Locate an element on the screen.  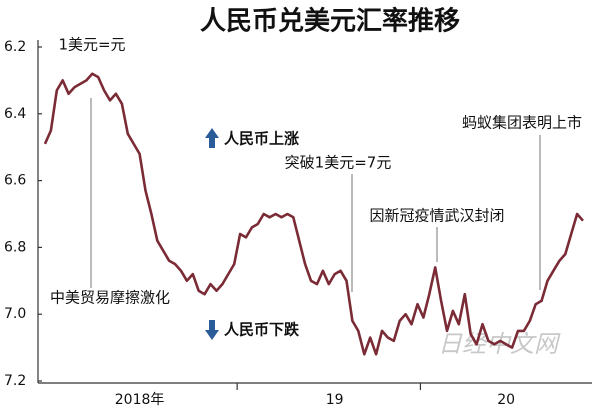
x-tick-label: 20 is located at coordinates (506, 400).